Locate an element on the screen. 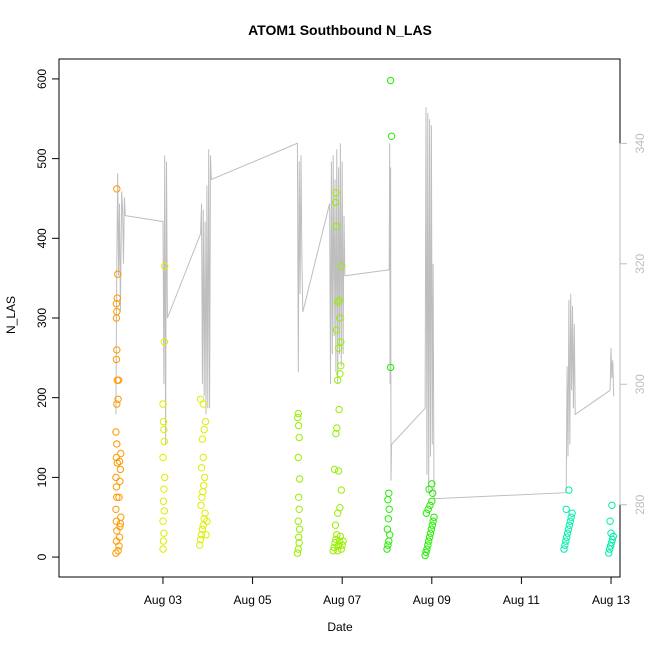 The image size is (650, 650). y-axis: 0 100 200 300 400 500 600 is located at coordinates (47, 314).